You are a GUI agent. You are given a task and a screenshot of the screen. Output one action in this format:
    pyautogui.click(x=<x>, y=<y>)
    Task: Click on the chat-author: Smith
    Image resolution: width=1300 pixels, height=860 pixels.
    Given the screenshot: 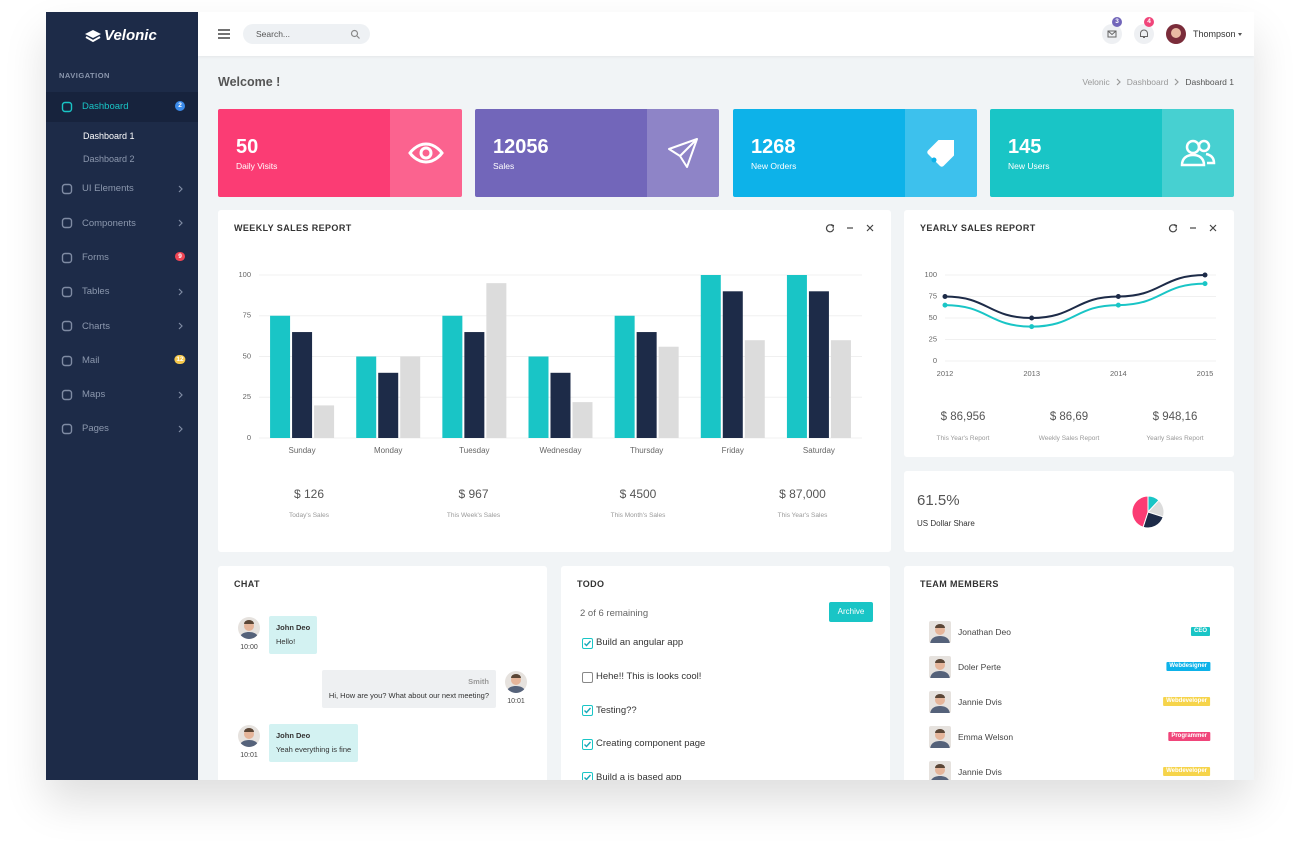 What is the action you would take?
    pyautogui.click(x=478, y=681)
    